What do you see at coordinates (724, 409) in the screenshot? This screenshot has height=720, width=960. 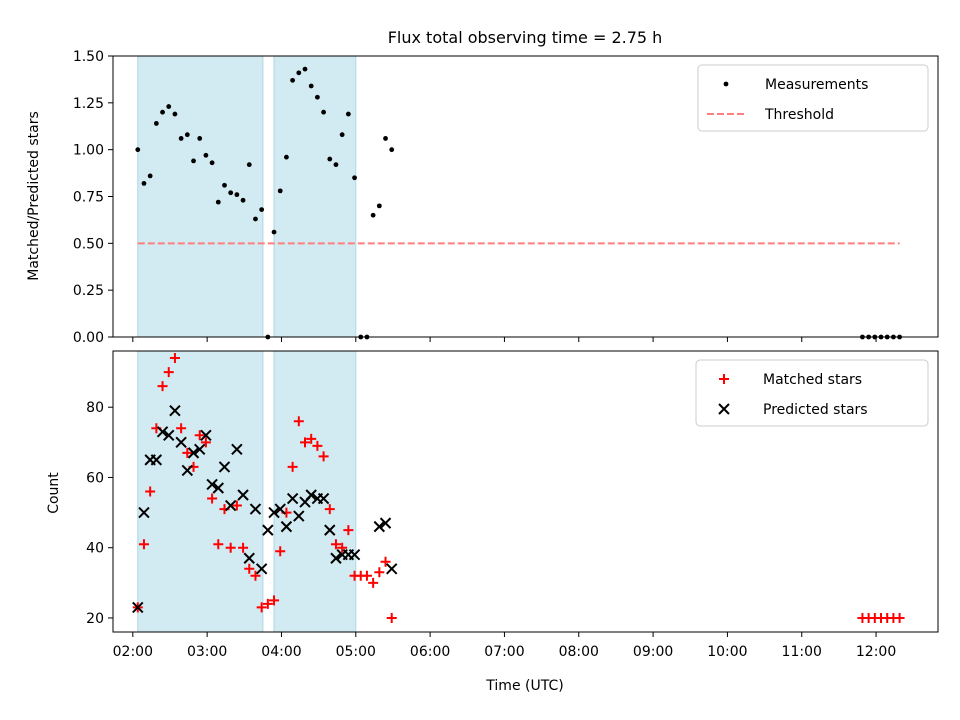 I see `legend-predicted-swatch` at bounding box center [724, 409].